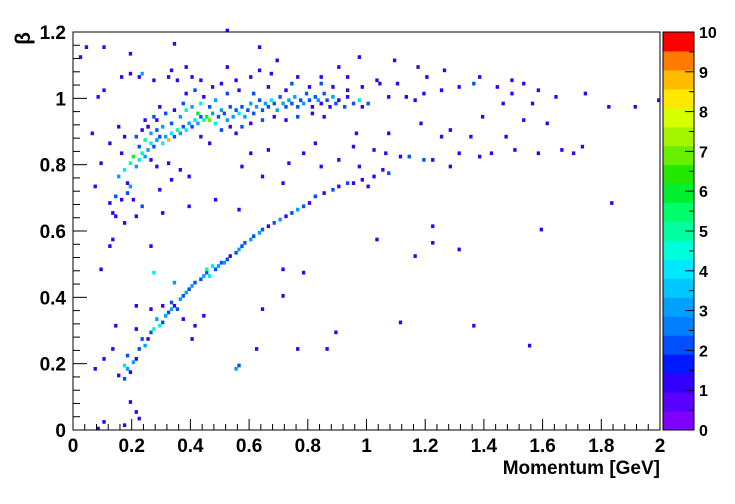  I want to click on x-axis-label: Momentum [GeV], so click(581, 468).